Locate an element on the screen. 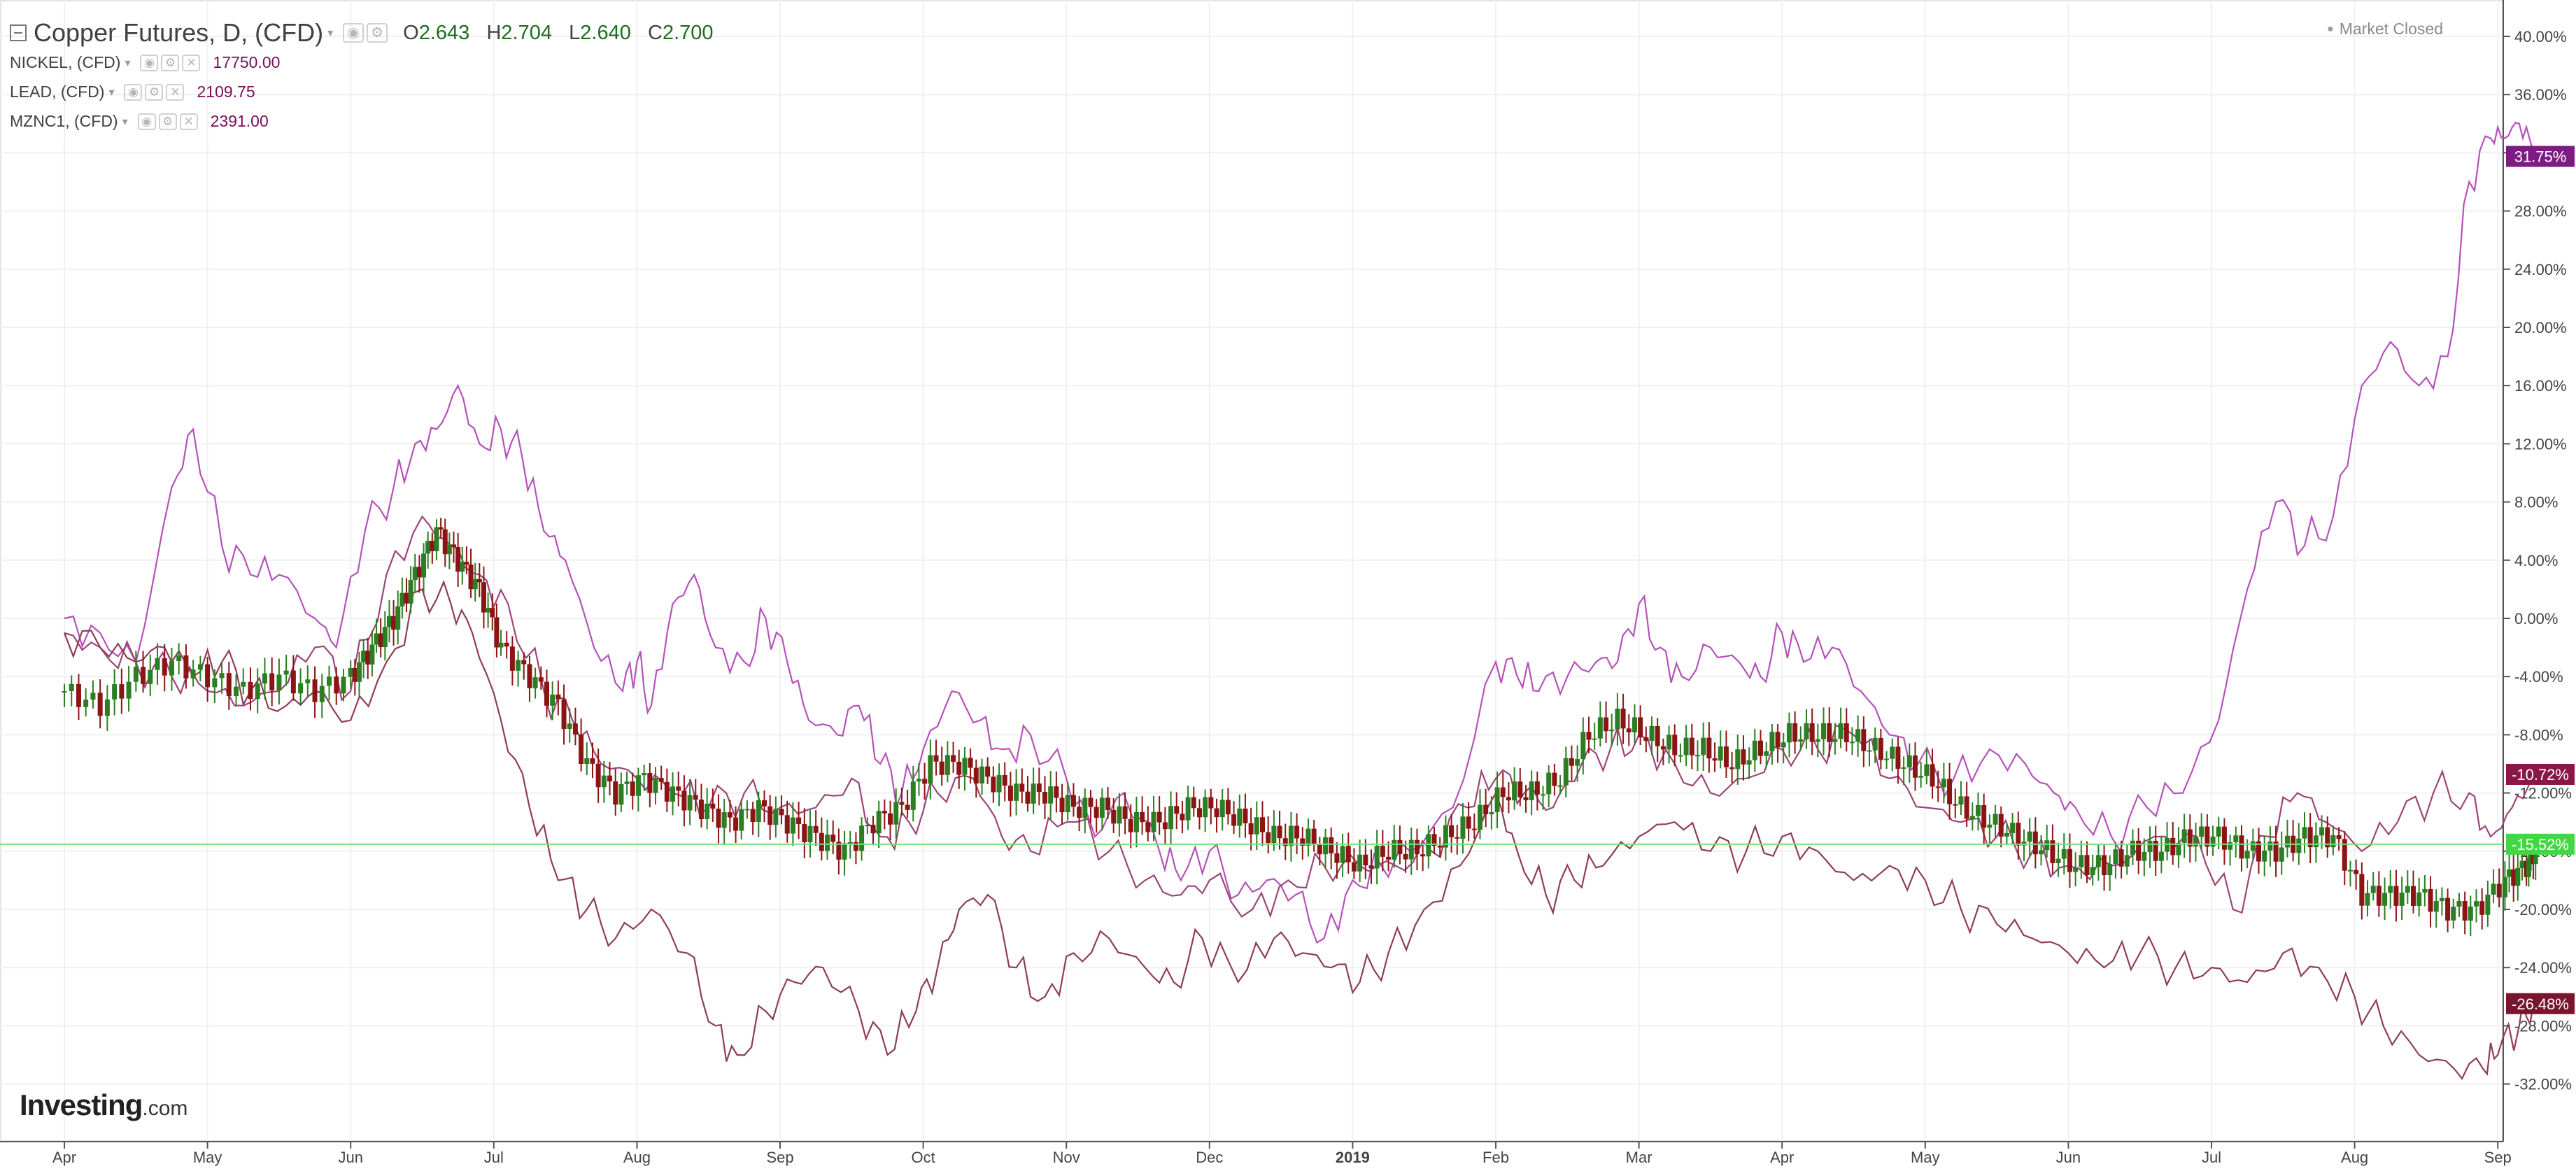  x-tick-label: Apr is located at coordinates (1782, 1157).